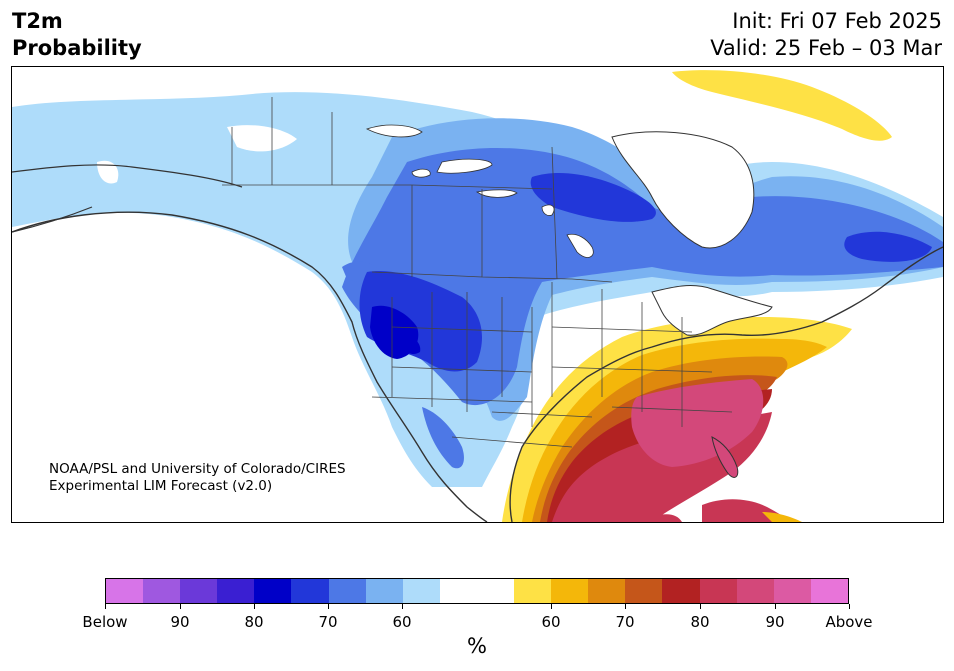  What do you see at coordinates (127, 198) in the screenshot?
I see `coastline` at bounding box center [127, 198].